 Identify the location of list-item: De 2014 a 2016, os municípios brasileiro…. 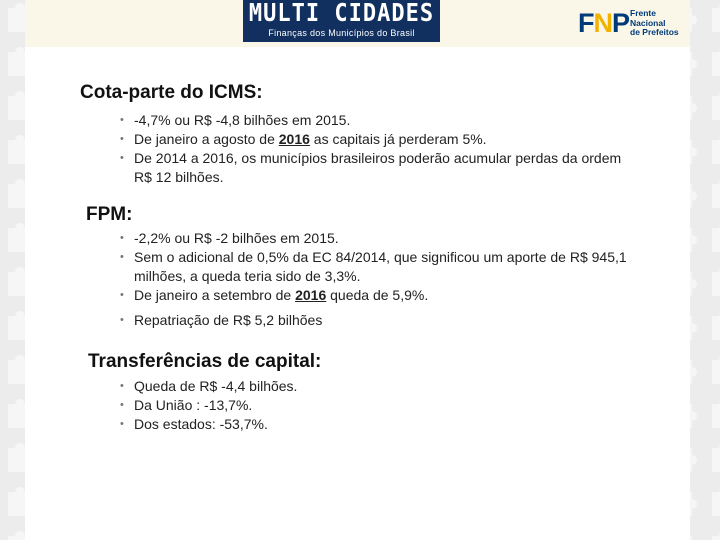
(378, 168).